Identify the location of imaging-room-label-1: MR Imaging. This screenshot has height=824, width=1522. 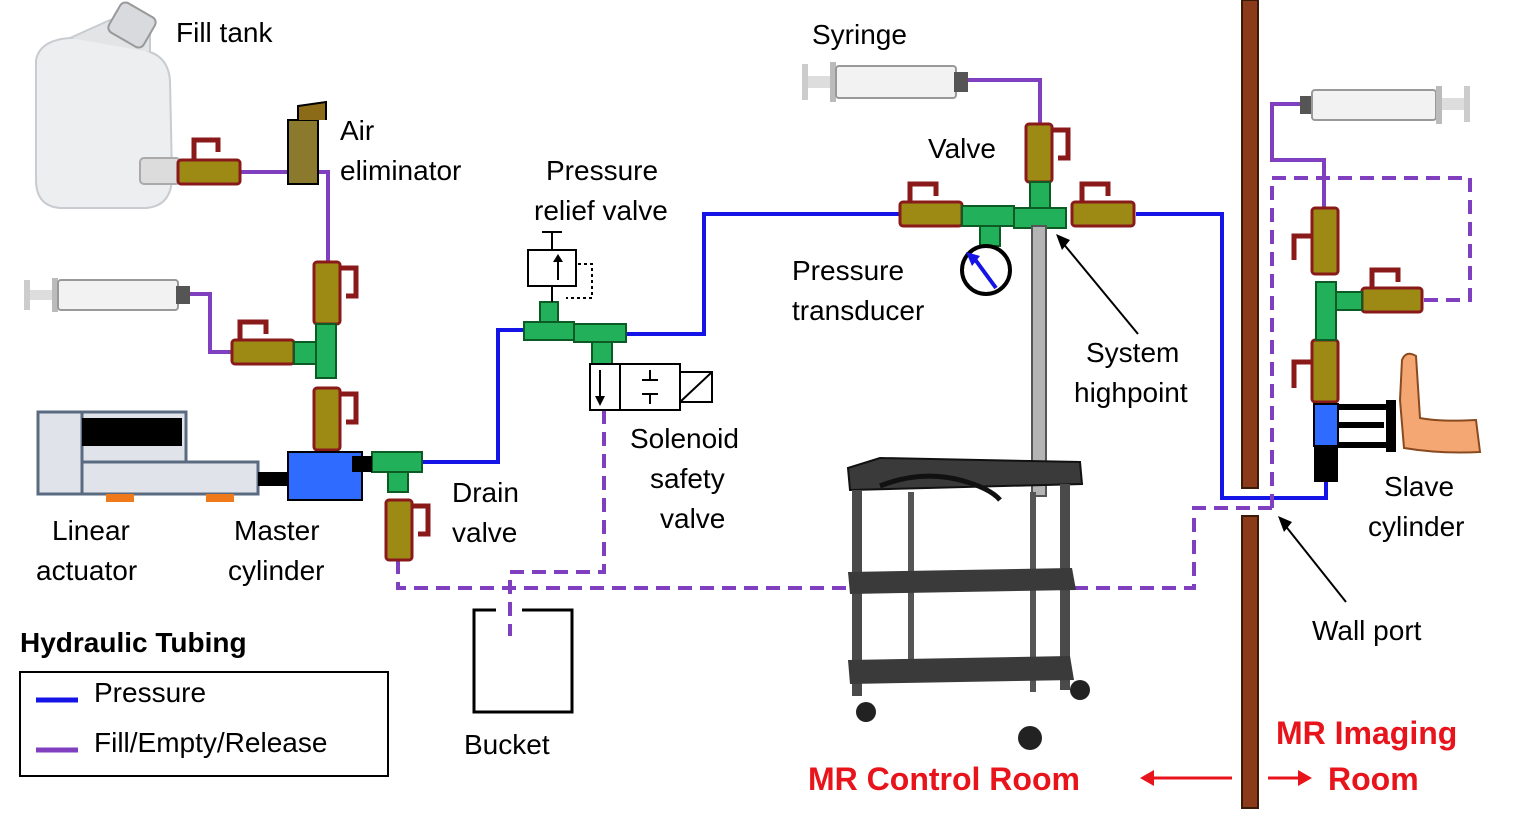
(1366, 733).